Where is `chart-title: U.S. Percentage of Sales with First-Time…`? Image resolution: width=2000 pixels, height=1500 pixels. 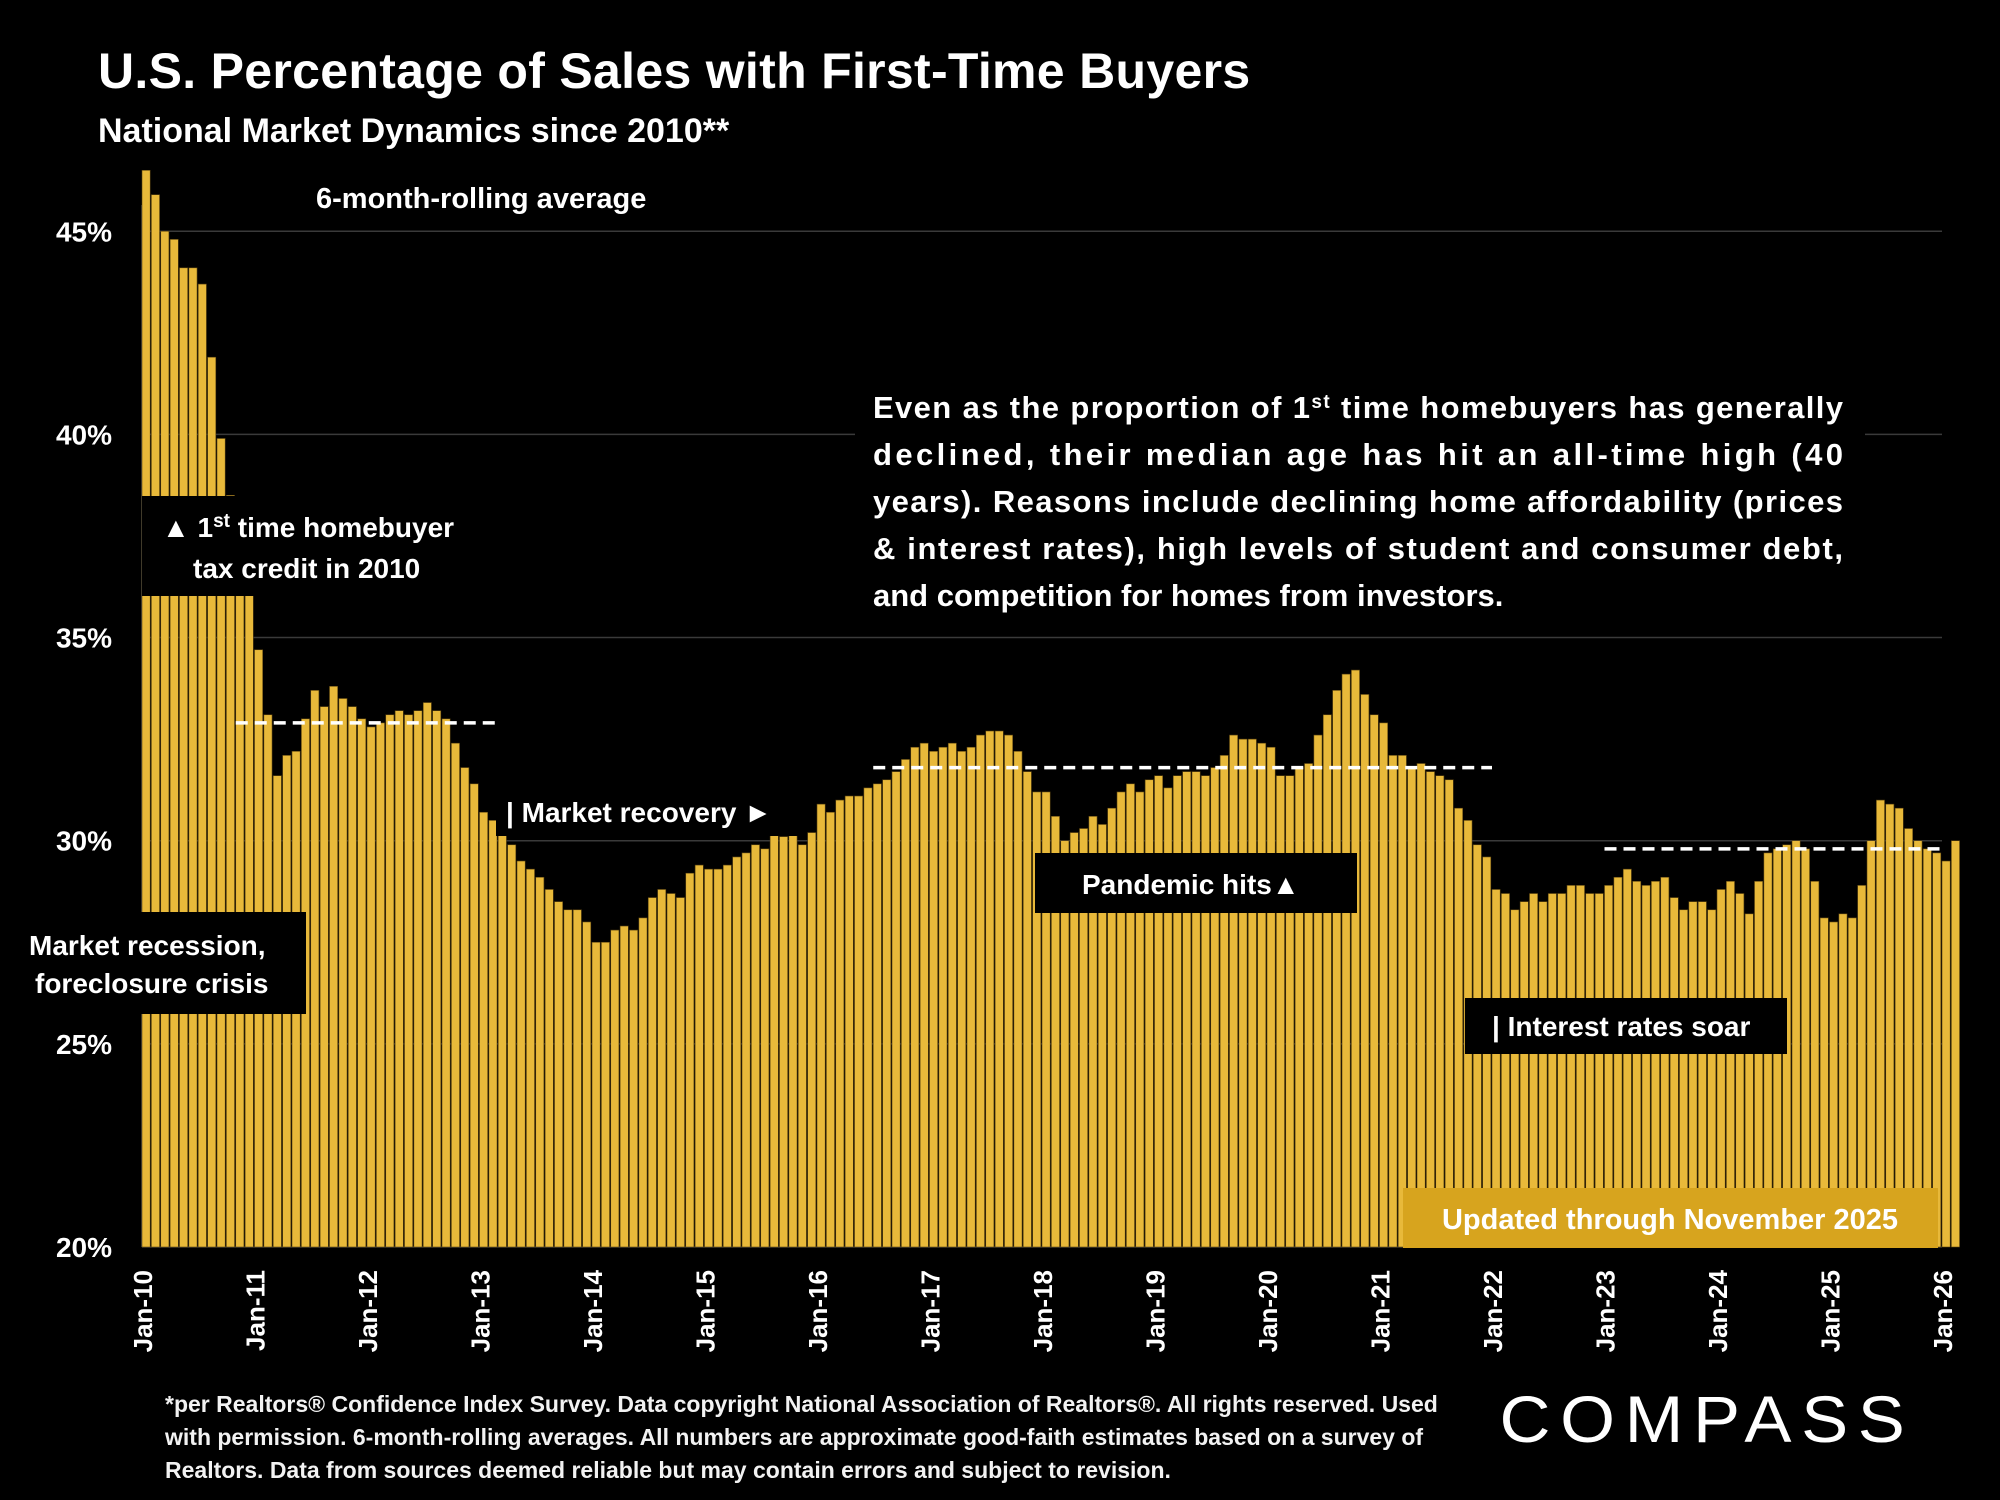 chart-title: U.S. Percentage of Sales with First-Time… is located at coordinates (674, 71).